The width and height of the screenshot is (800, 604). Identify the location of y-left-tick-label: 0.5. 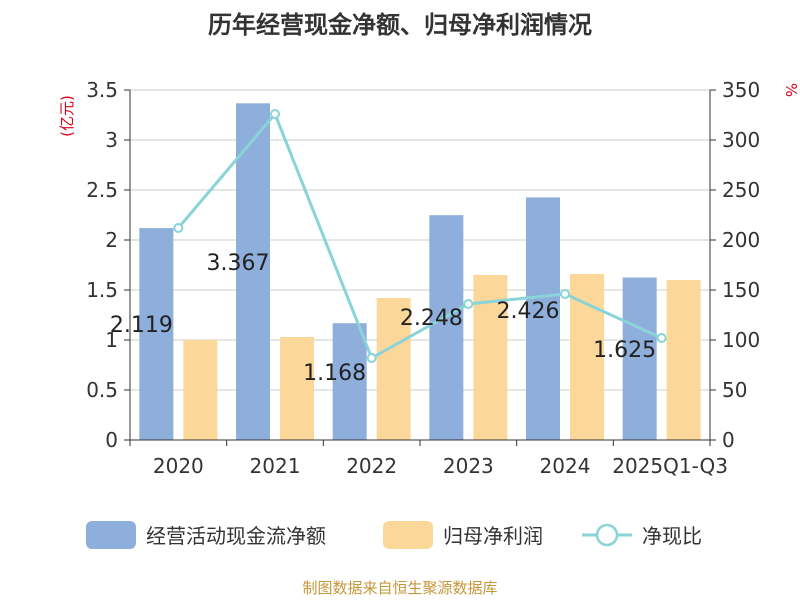
(102, 390).